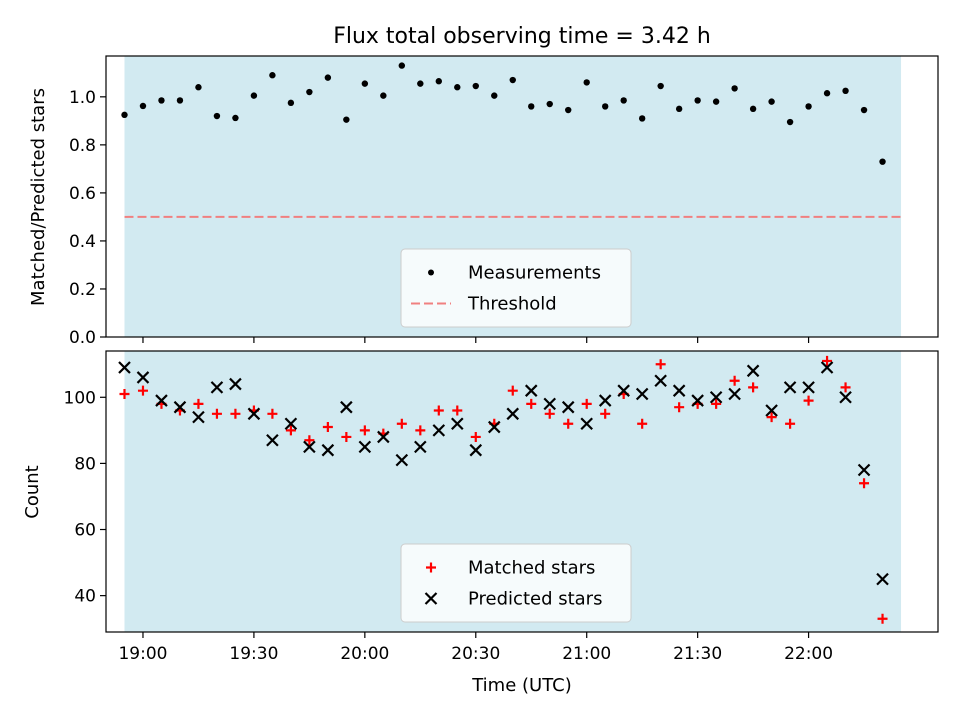  I want to click on y-tick-label: 0.2, so click(82, 290).